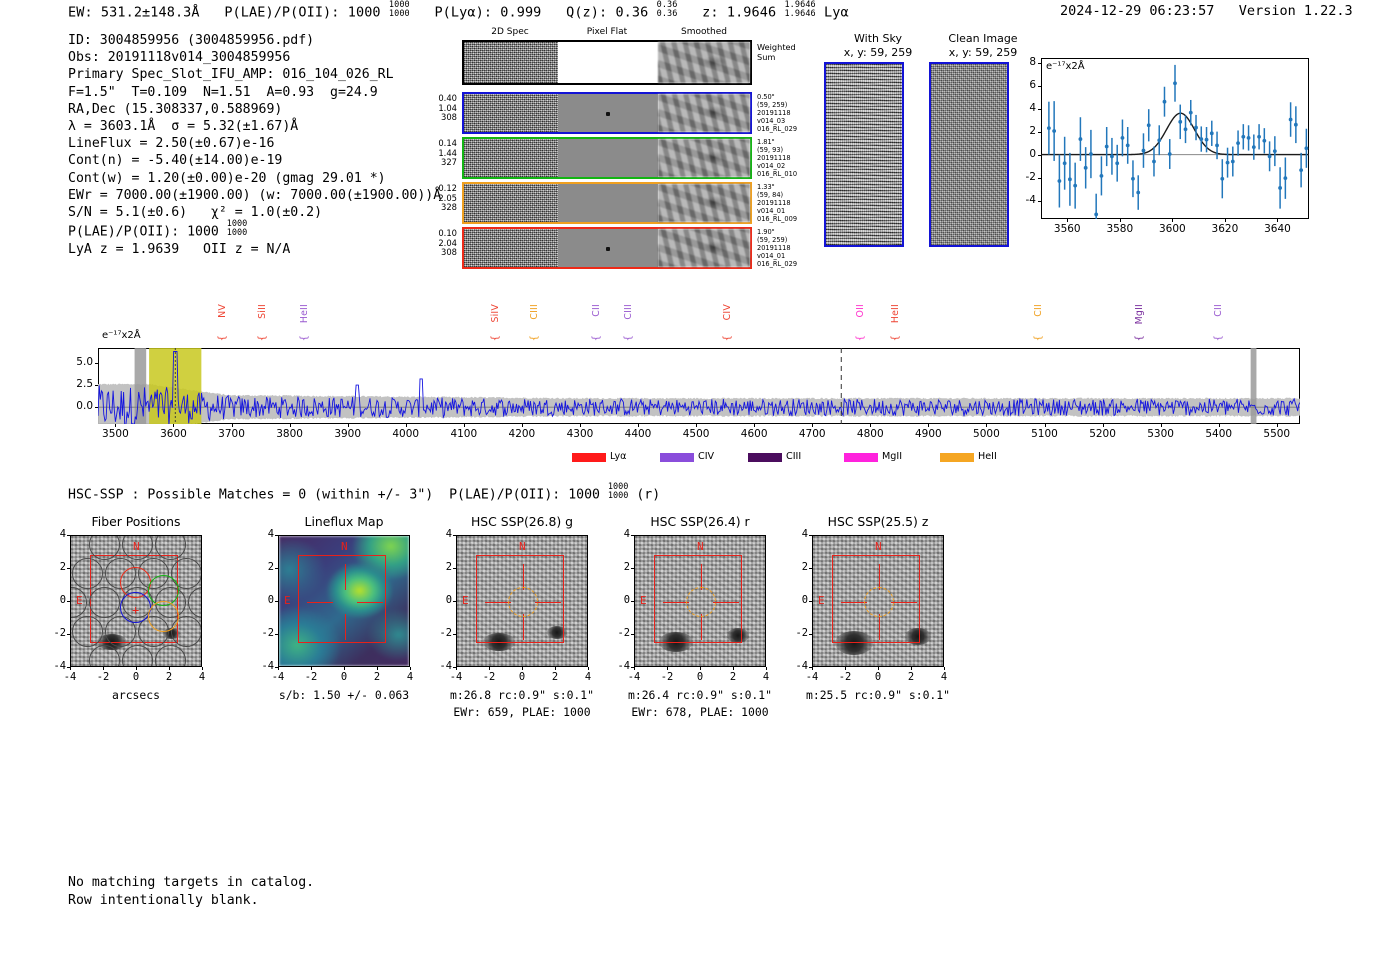 Image resolution: width=1400 pixels, height=953 pixels. What do you see at coordinates (607, 32) in the screenshot?
I see `column-header-pixel-flat: Pixel Flat` at bounding box center [607, 32].